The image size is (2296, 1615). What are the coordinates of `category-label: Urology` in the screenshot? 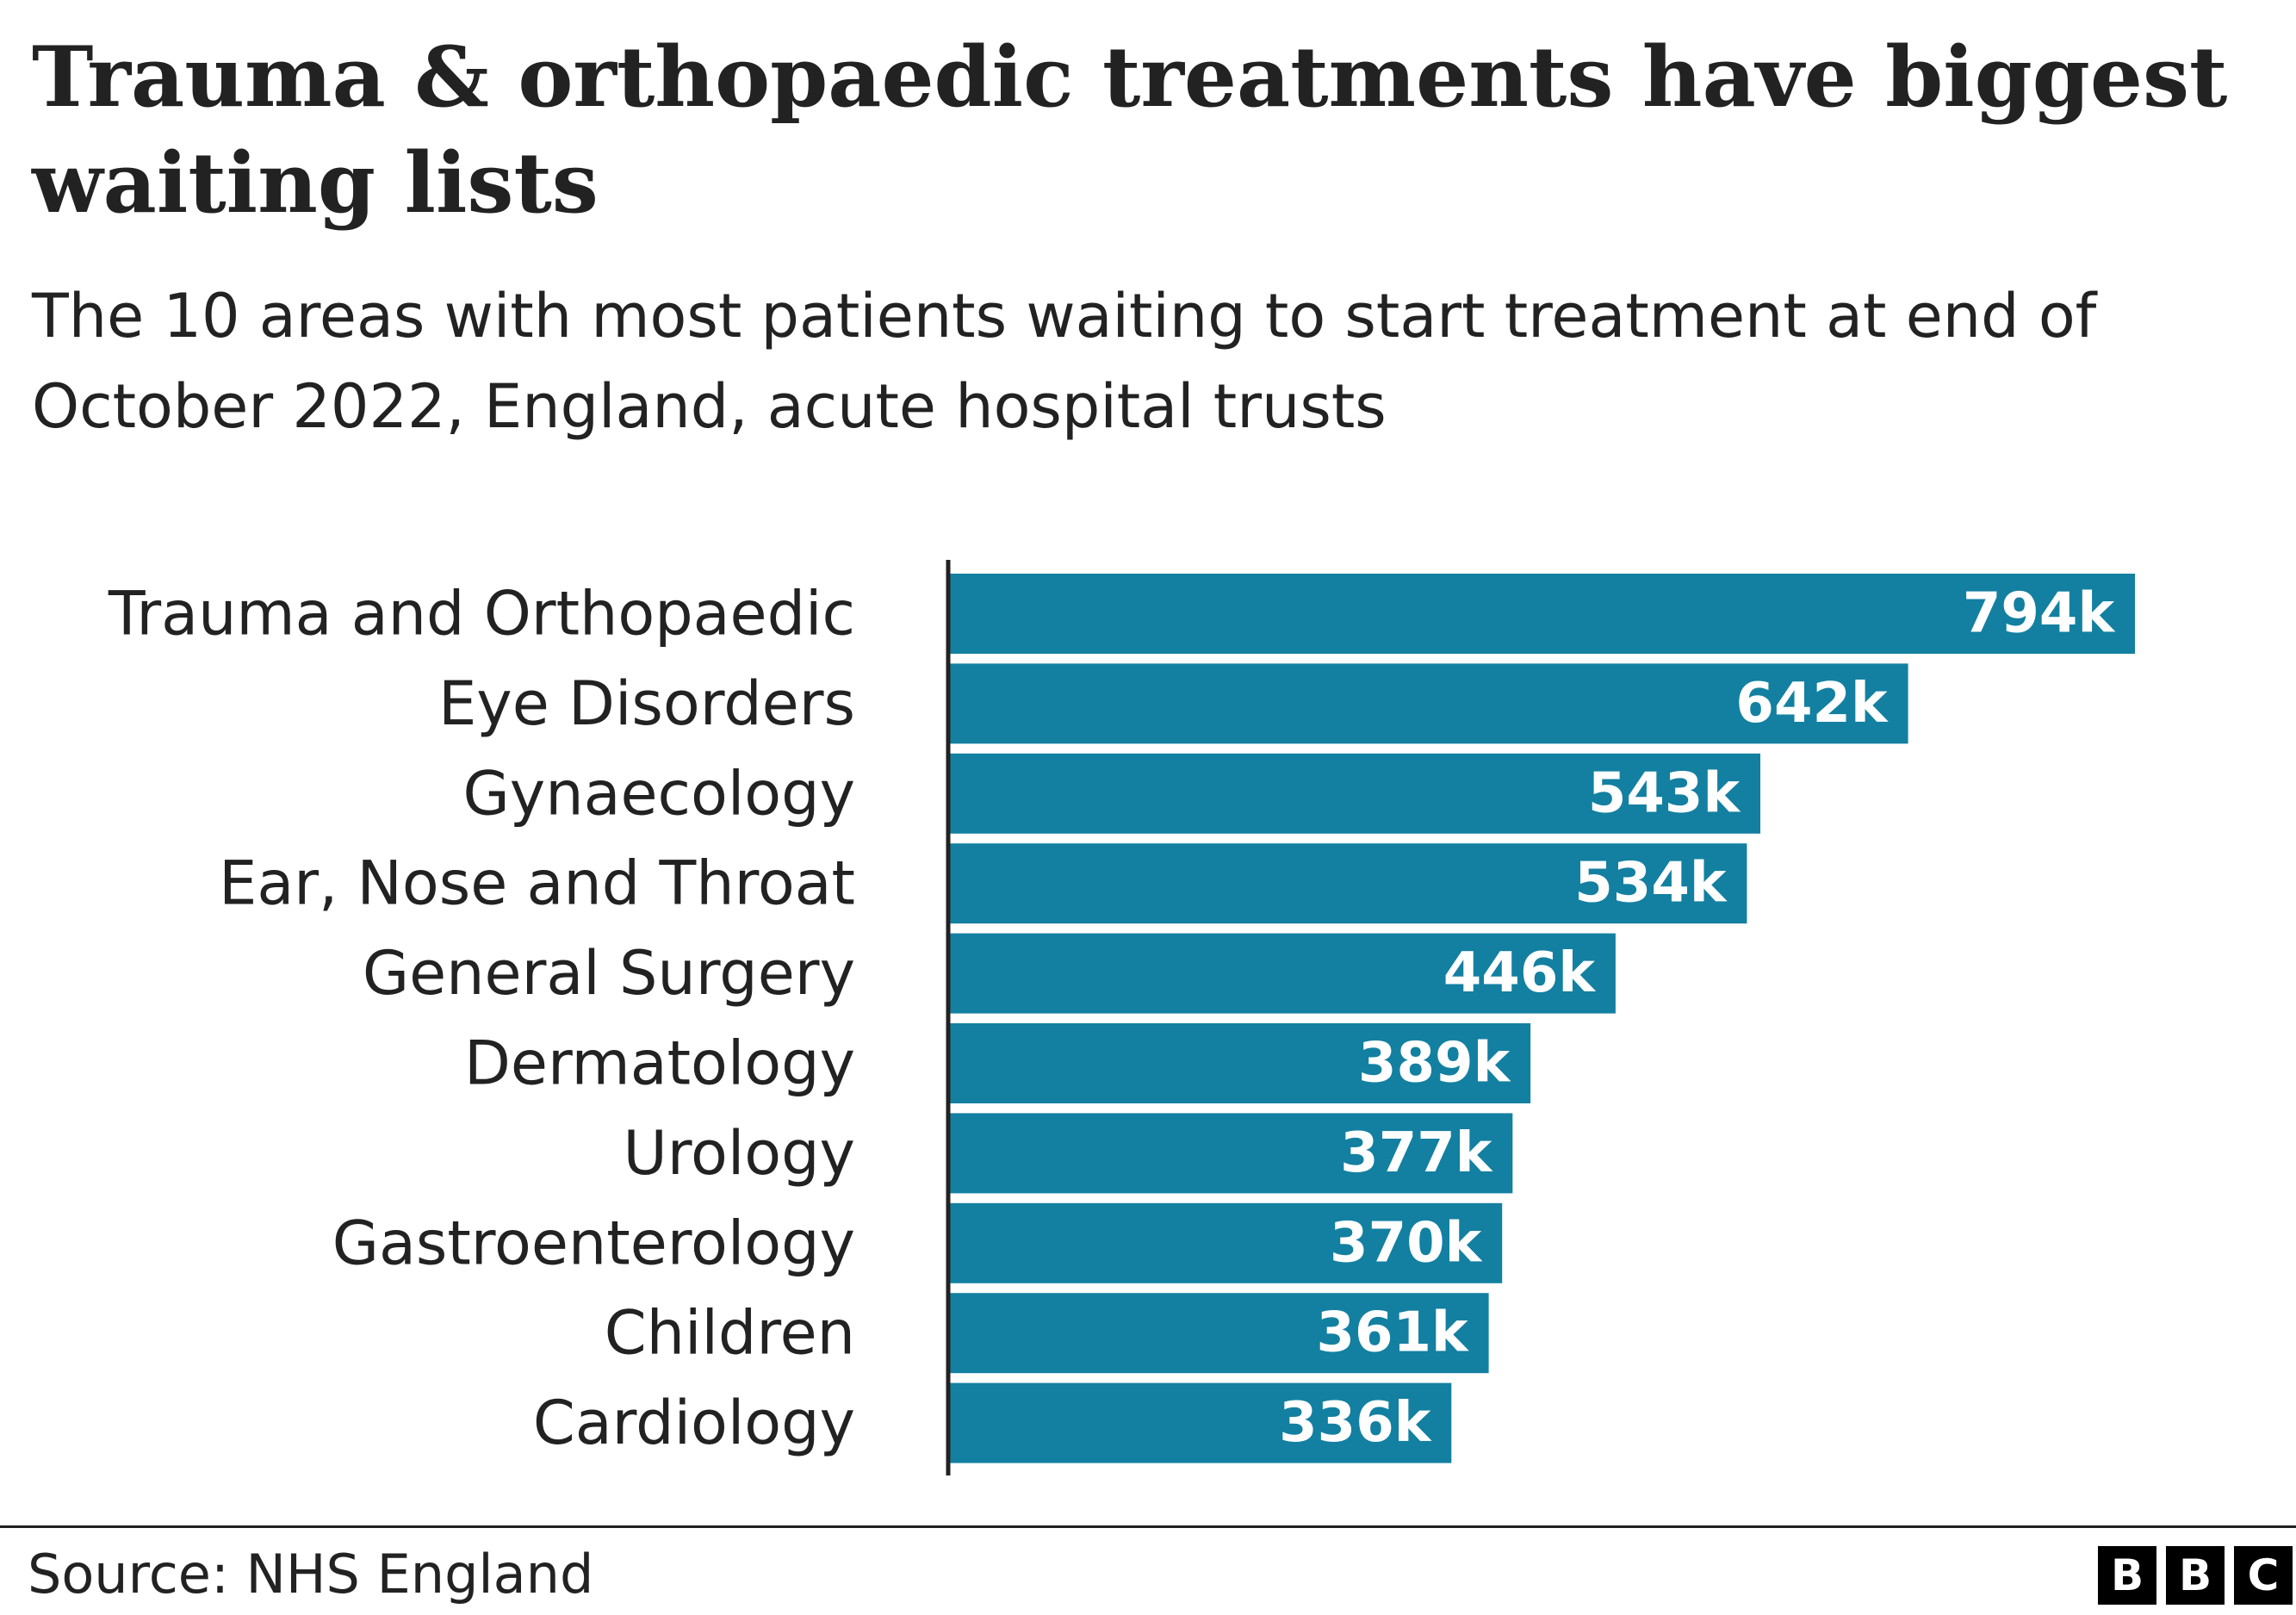 It's located at (739, 1153).